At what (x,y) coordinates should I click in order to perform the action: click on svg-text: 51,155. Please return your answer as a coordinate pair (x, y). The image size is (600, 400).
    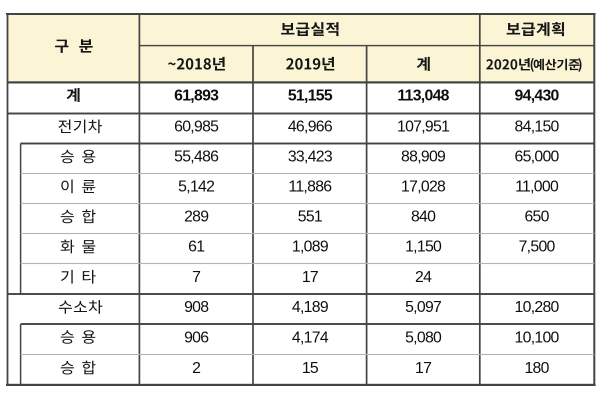
    Looking at the image, I should click on (310, 96).